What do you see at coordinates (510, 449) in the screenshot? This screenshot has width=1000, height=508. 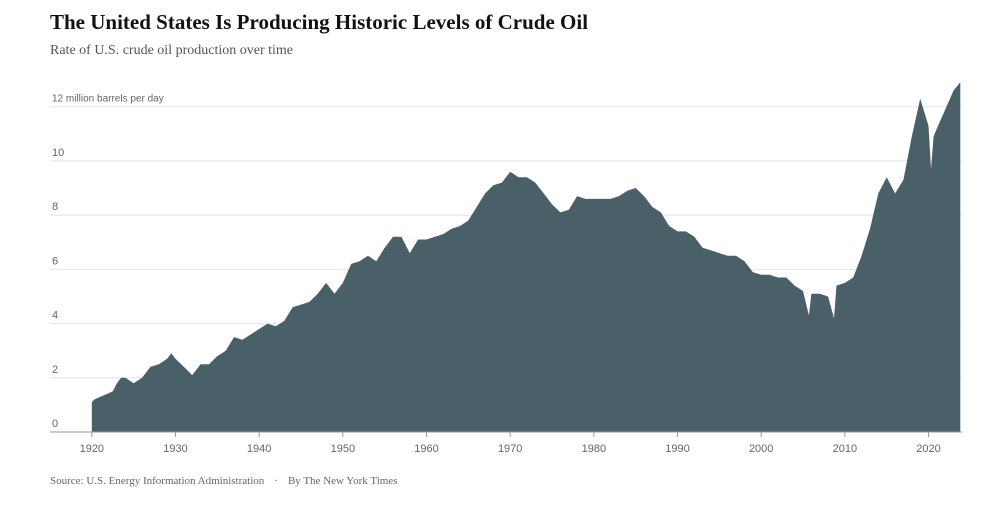 I see `x-tick-label-1970: 1970` at bounding box center [510, 449].